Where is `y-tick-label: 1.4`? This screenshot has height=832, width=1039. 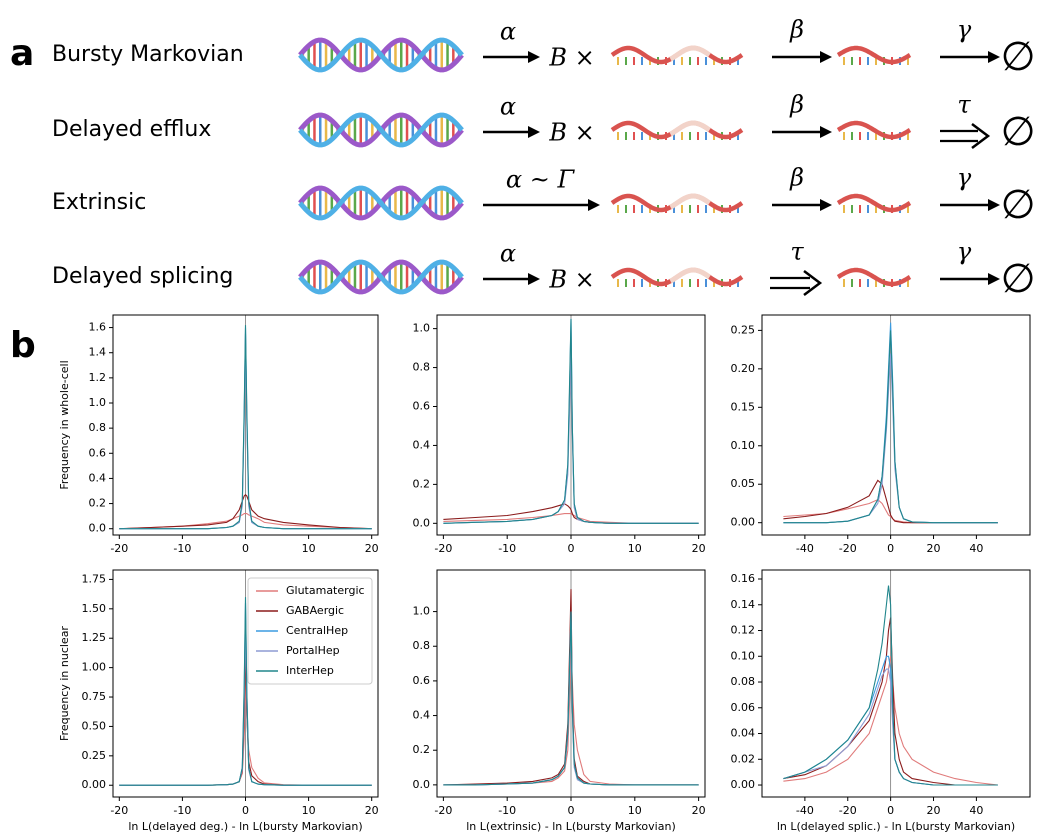 y-tick-label: 1.4 is located at coordinates (98, 352).